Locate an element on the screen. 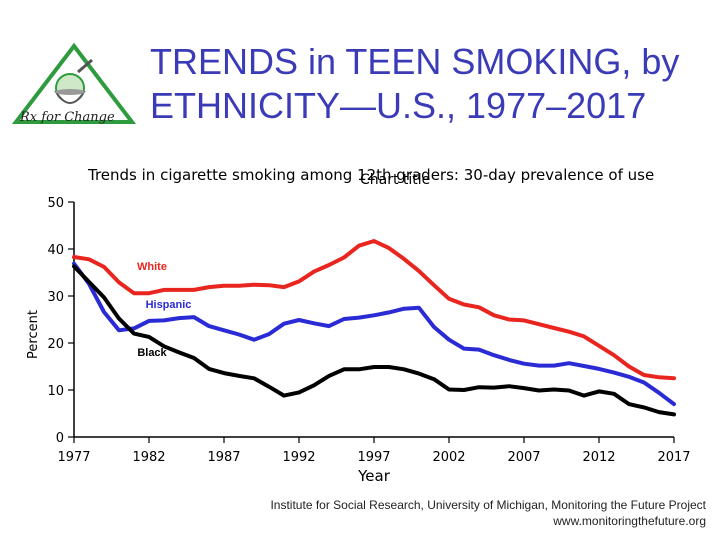 This screenshot has width=720, height=540. x-tick-label: 2017 is located at coordinates (673, 457).